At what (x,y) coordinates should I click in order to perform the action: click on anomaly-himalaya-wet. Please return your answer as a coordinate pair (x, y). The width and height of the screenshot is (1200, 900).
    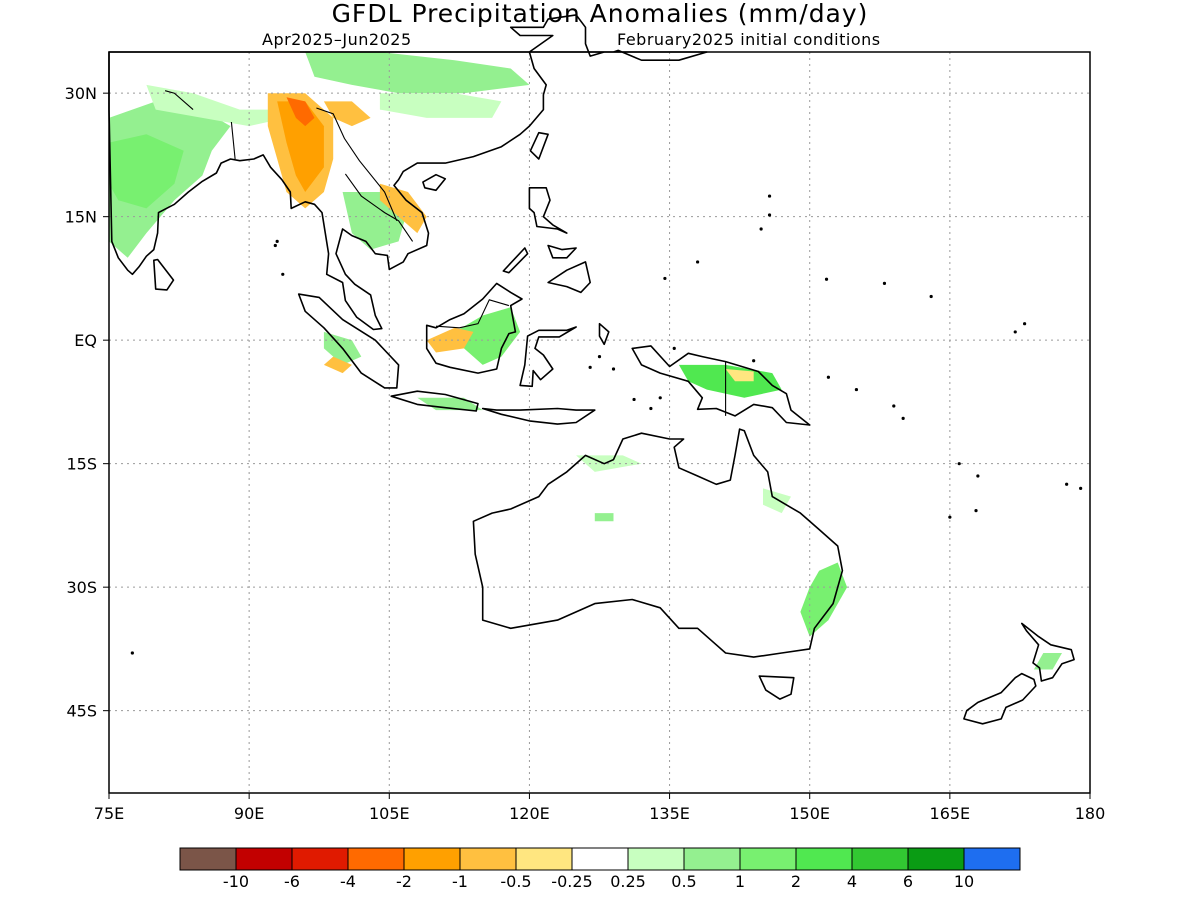
    Looking at the image, I should click on (216, 105).